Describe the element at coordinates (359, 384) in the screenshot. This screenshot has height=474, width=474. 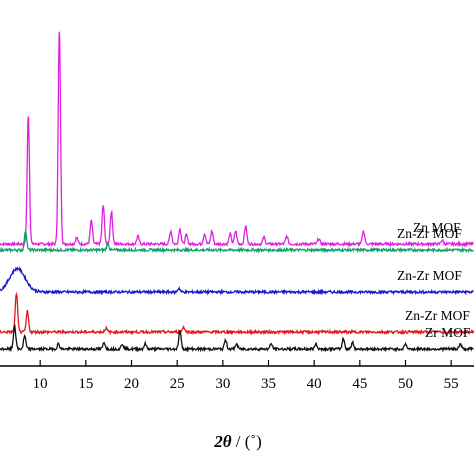
I see `x-tick-label: 45` at that location.